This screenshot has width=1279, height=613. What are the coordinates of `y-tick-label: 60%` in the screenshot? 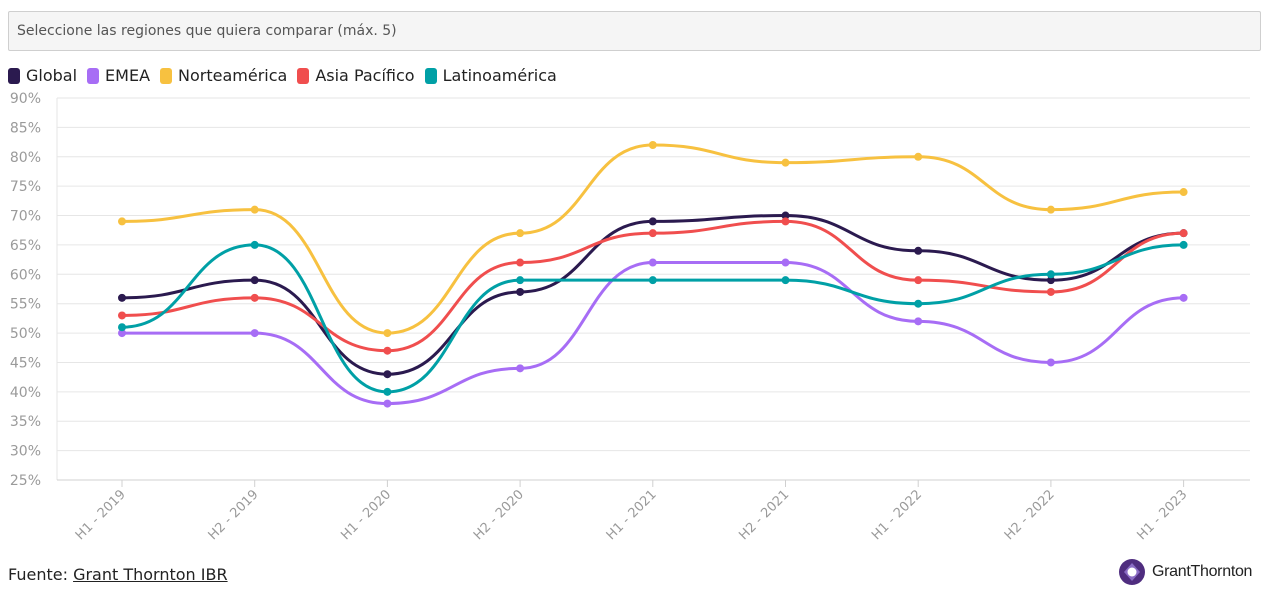 It's located at (25, 275).